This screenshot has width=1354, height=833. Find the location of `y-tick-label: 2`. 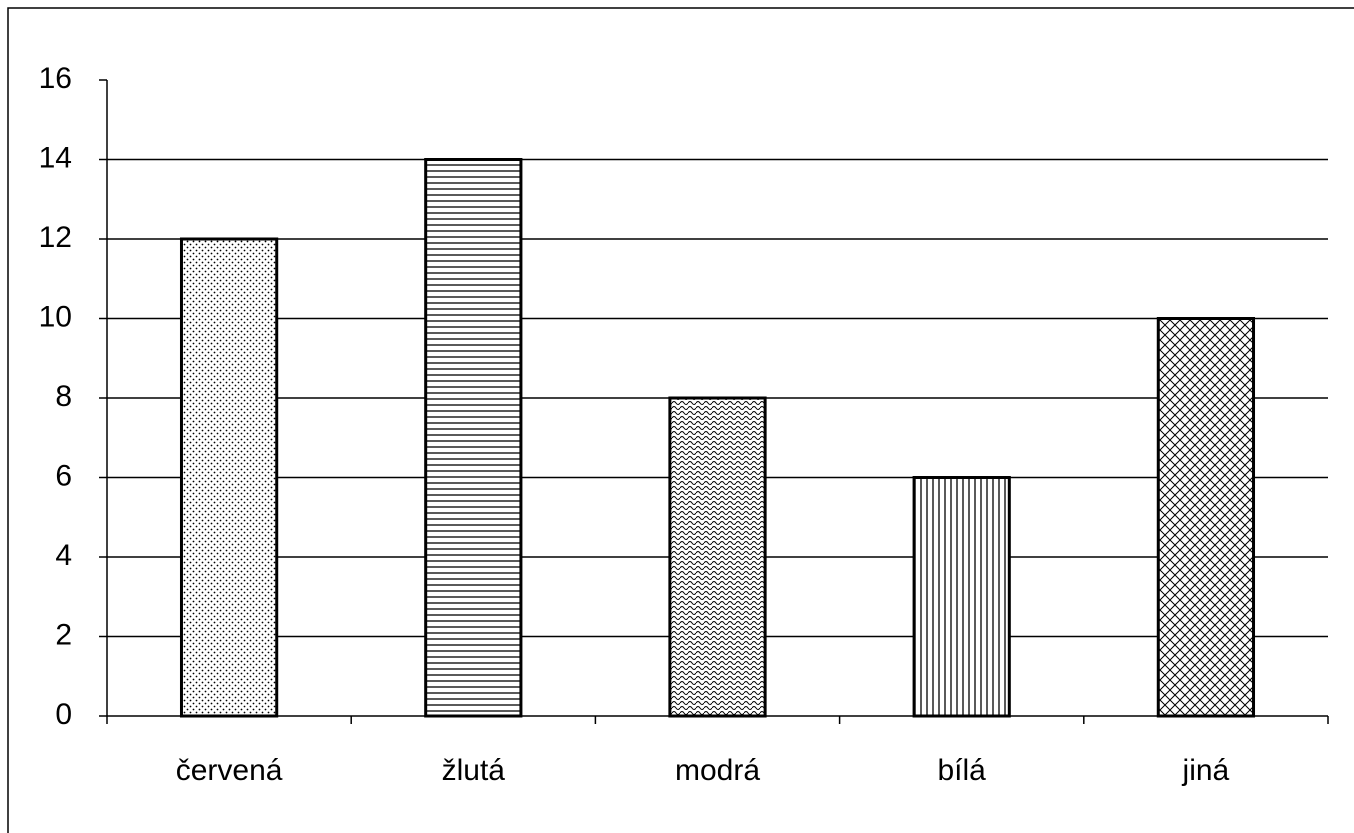

y-tick-label: 2 is located at coordinates (63, 634).